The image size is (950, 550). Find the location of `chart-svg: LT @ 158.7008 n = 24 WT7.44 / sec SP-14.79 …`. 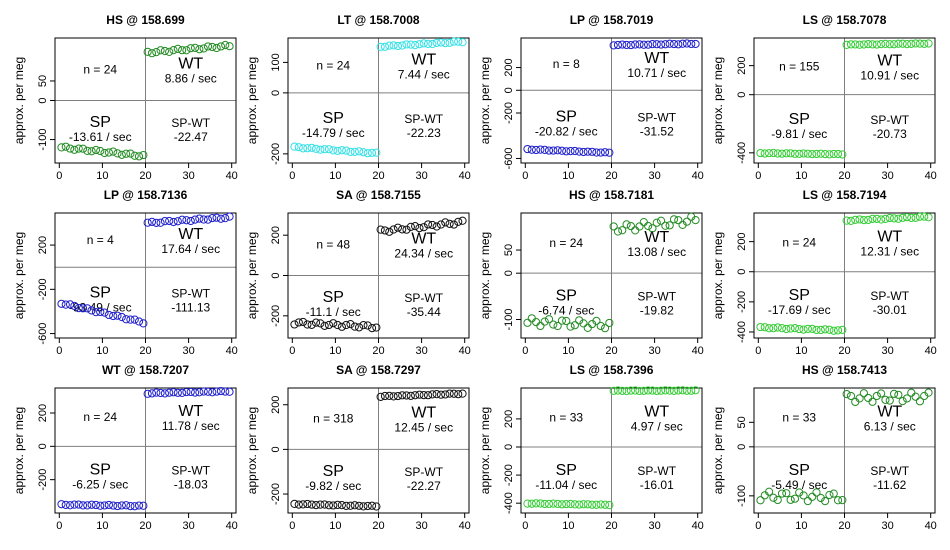

chart-svg: LT @ 158.7008 n = 24 WT7.44 / sec SP-14.79 … is located at coordinates (358, 97).